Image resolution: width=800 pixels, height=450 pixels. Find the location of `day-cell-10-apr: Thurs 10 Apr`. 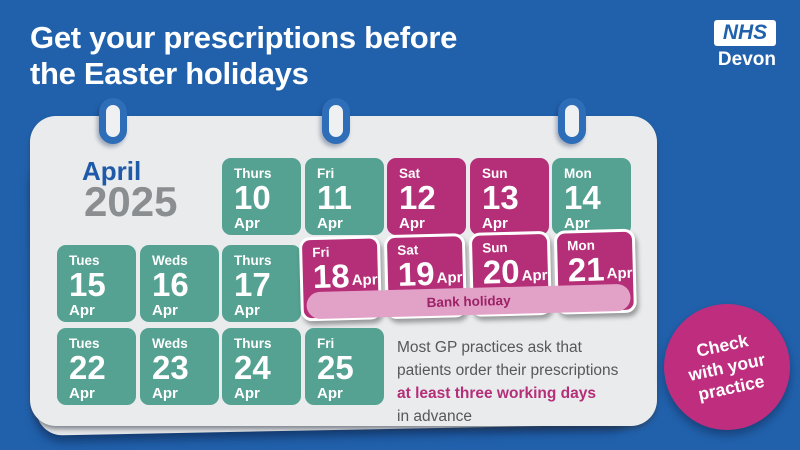

day-cell-10-apr: Thurs 10 Apr is located at coordinates (261, 196).